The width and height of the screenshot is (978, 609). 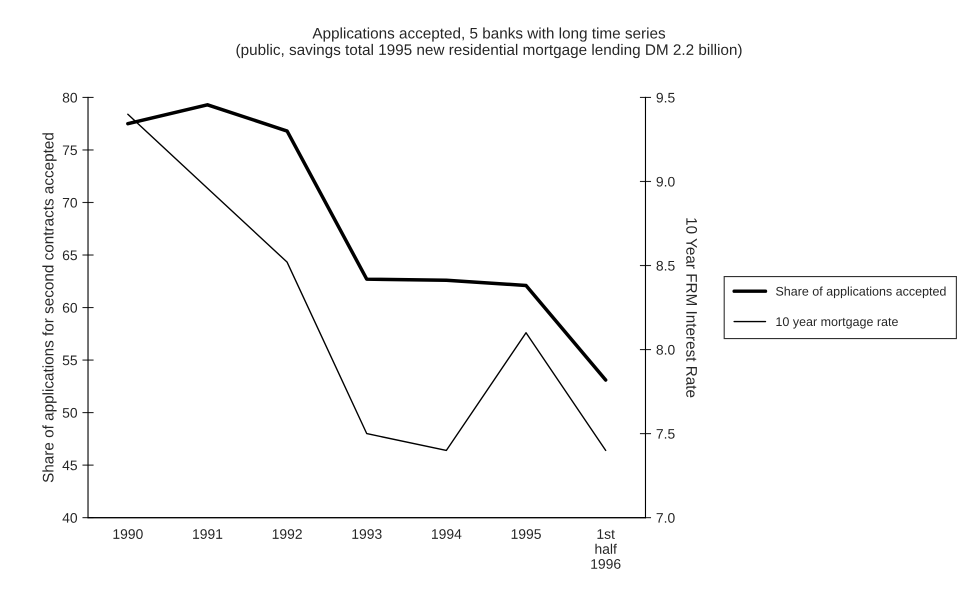 What do you see at coordinates (665, 434) in the screenshot?
I see `y2-tick-label: 7.5` at bounding box center [665, 434].